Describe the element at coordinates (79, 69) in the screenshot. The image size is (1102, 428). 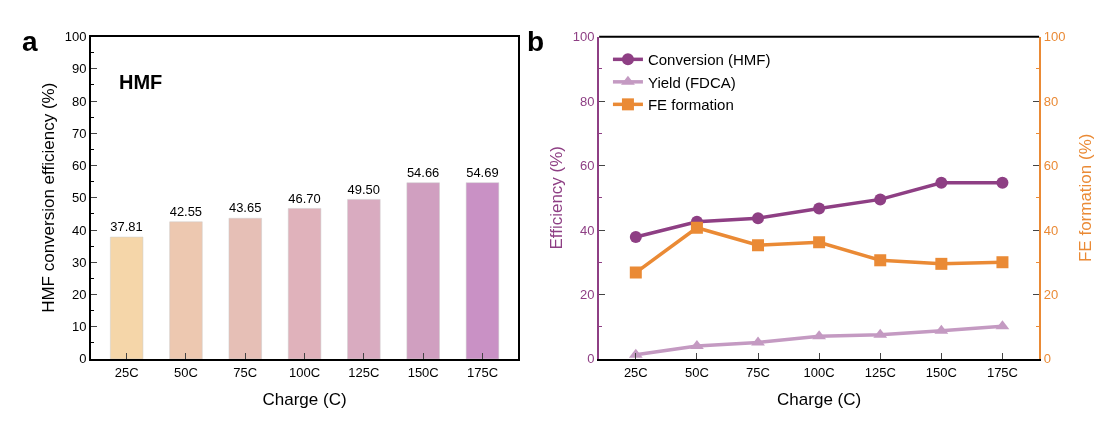
I see `y-tick-label: 90` at that location.